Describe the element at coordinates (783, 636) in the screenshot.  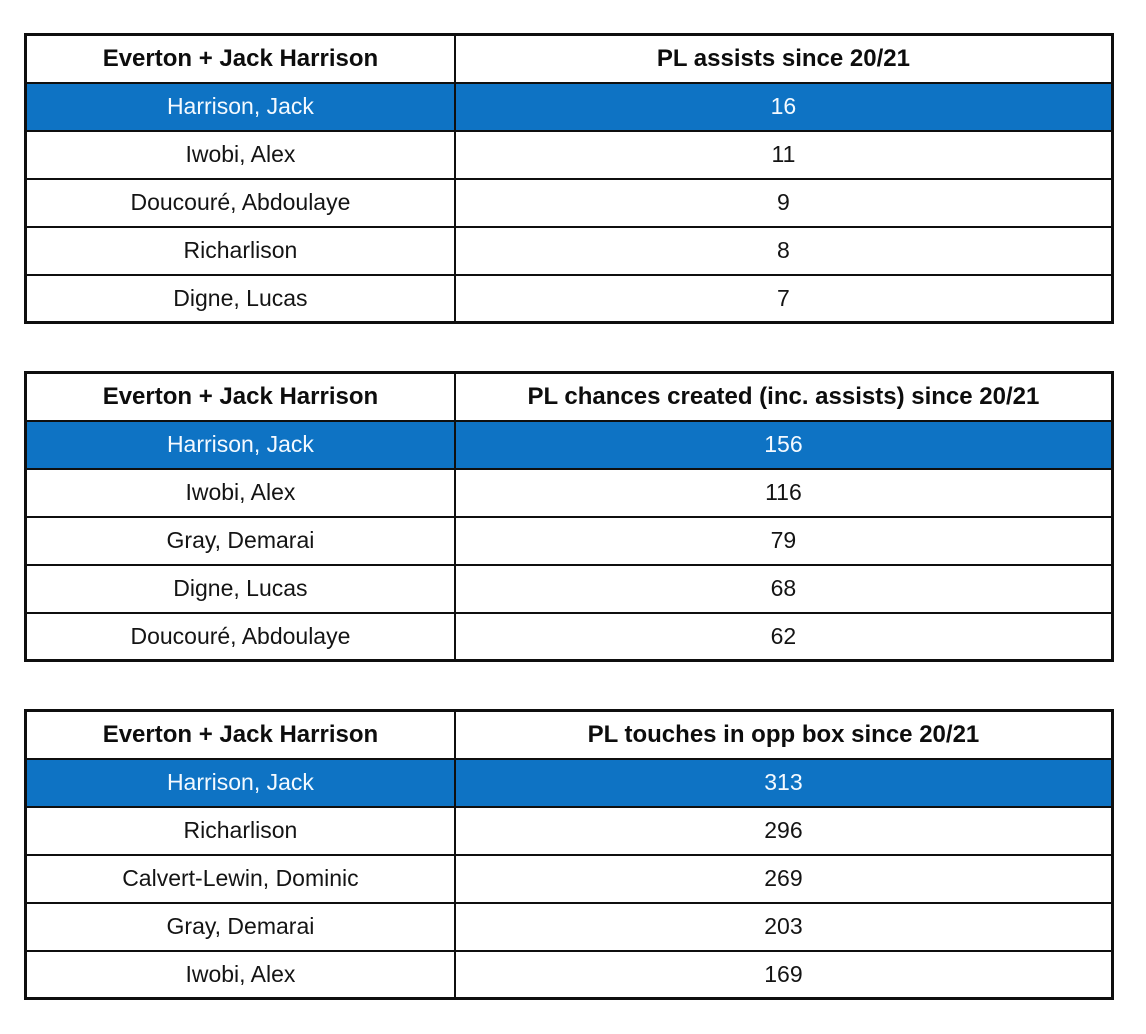
I see `stat-value-cell: 62` at that location.